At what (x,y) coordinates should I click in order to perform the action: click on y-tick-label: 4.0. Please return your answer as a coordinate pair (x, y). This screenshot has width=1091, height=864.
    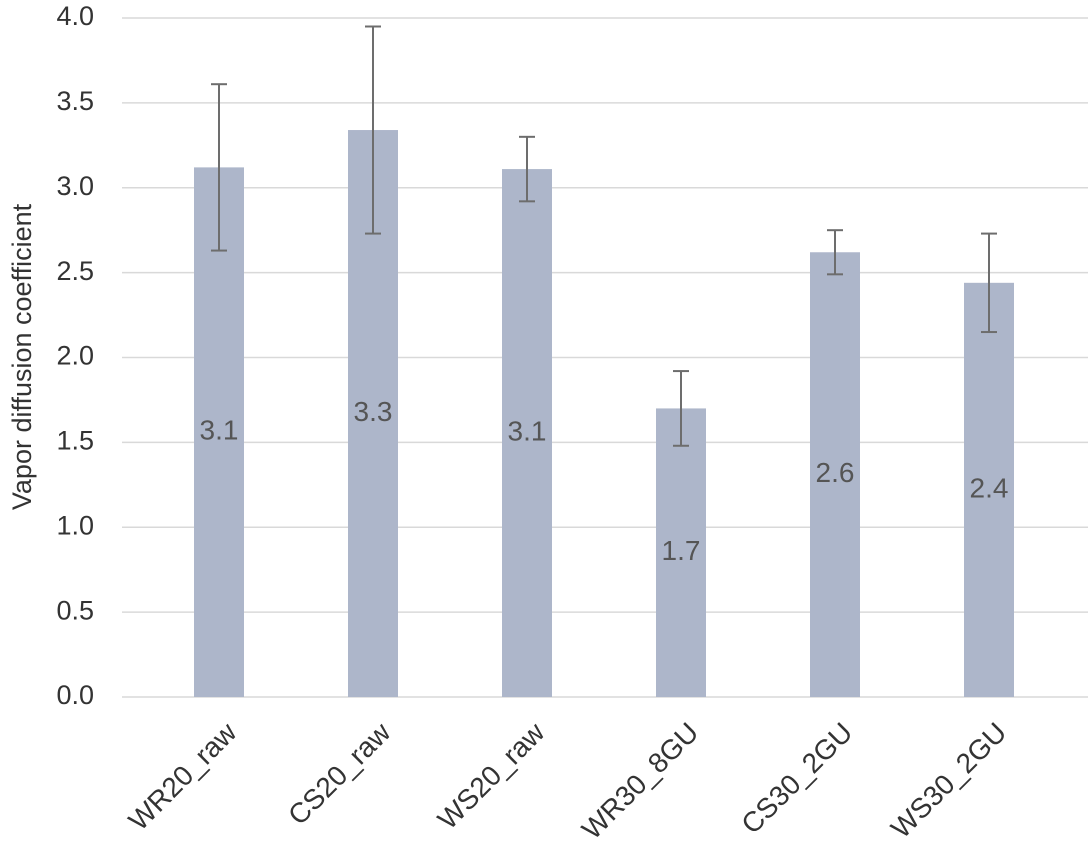
    Looking at the image, I should click on (75, 16).